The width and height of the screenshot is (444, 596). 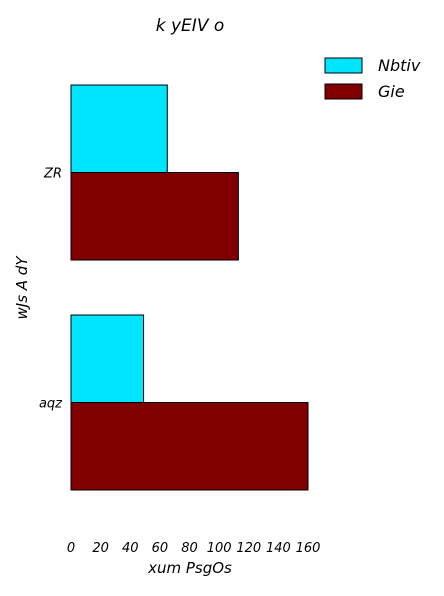 What do you see at coordinates (372, 78) in the screenshot?
I see `legend: Nbtiv Gie` at bounding box center [372, 78].